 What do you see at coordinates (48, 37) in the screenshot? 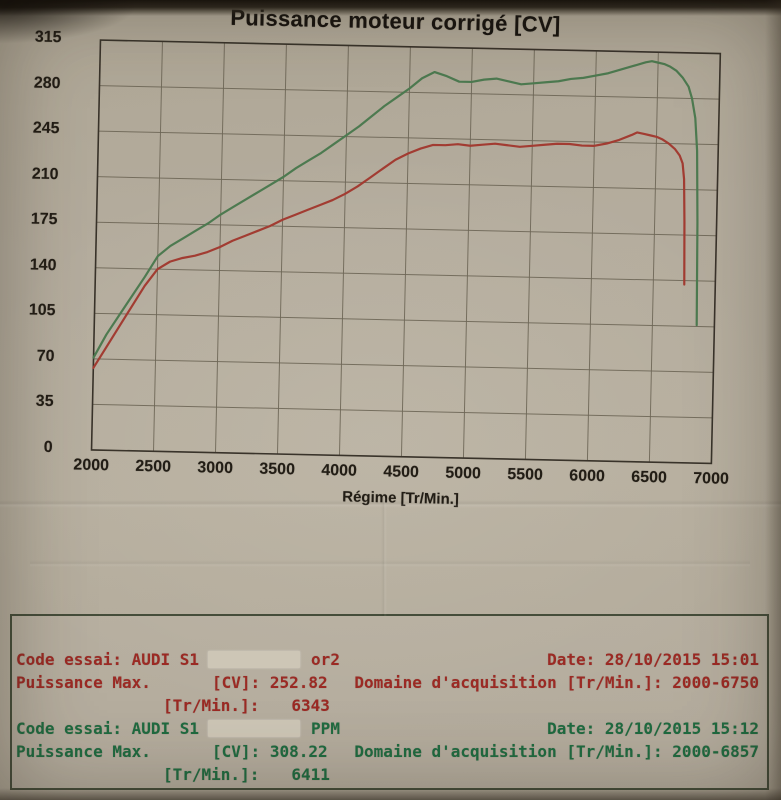
I see `y-tick-label: 315` at bounding box center [48, 37].